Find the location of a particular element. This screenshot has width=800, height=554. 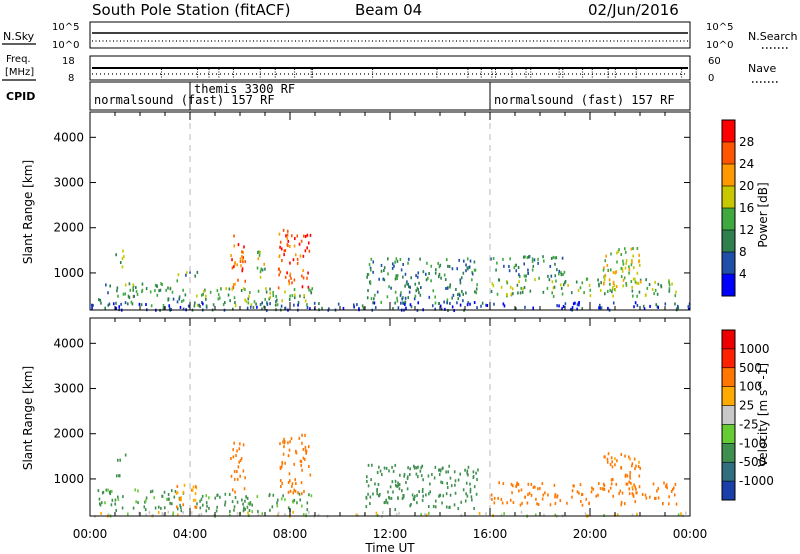

colorbar-label: 1000 is located at coordinates (754, 349).